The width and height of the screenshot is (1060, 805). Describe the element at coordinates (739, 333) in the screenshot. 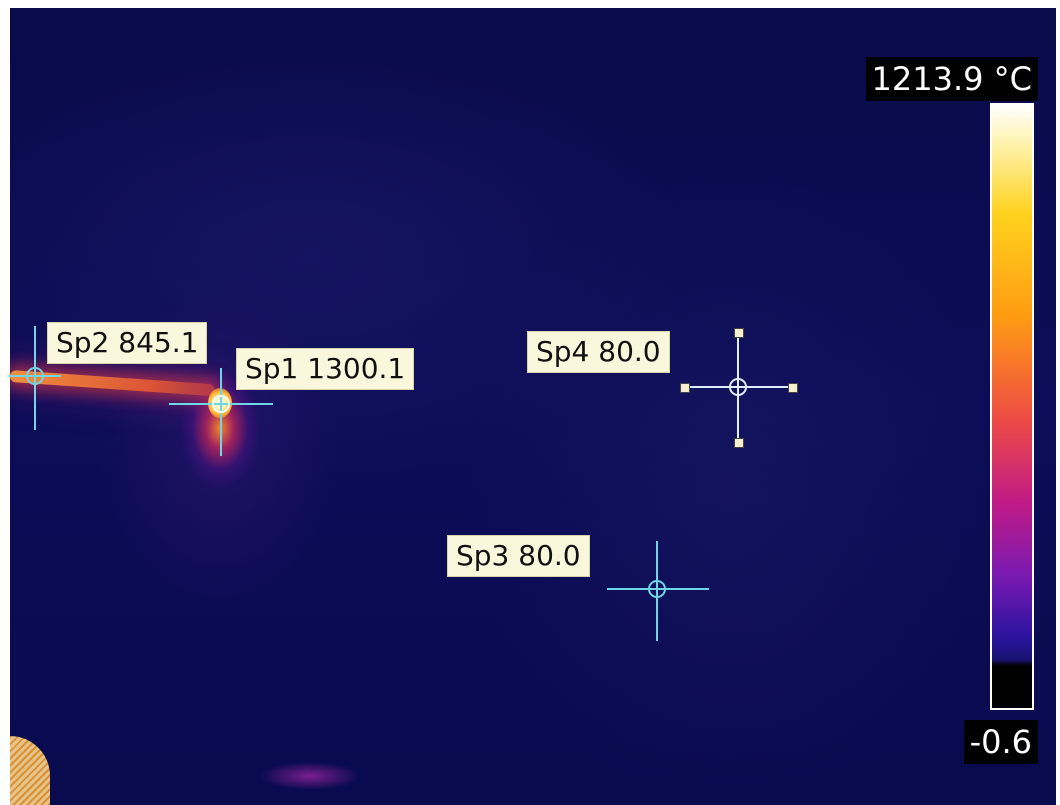

I see `resize-handle-top` at that location.